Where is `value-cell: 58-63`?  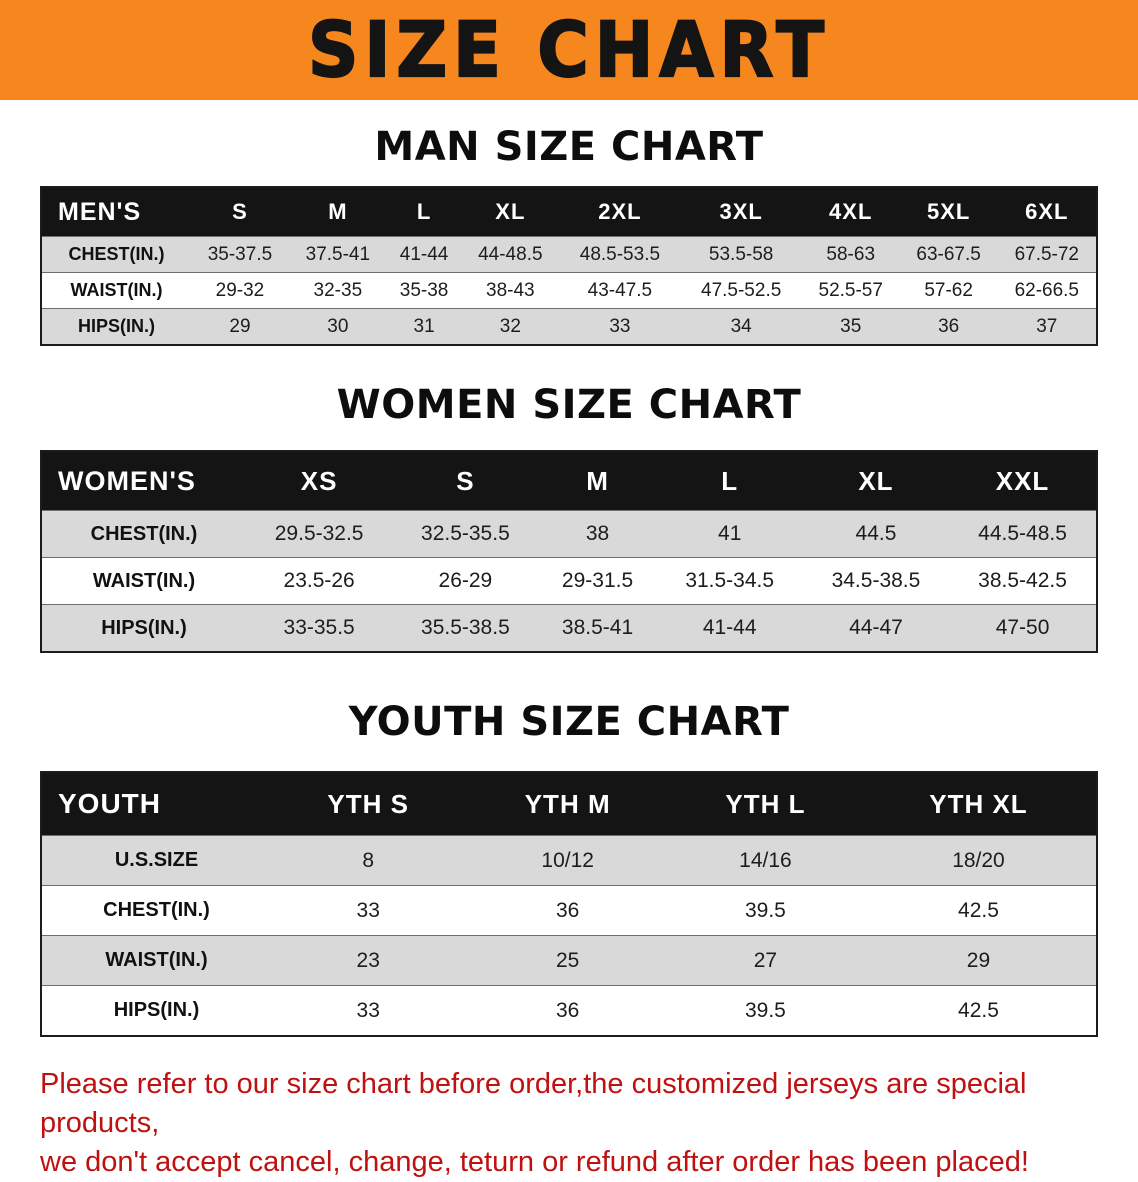
value-cell: 58-63 is located at coordinates (850, 254).